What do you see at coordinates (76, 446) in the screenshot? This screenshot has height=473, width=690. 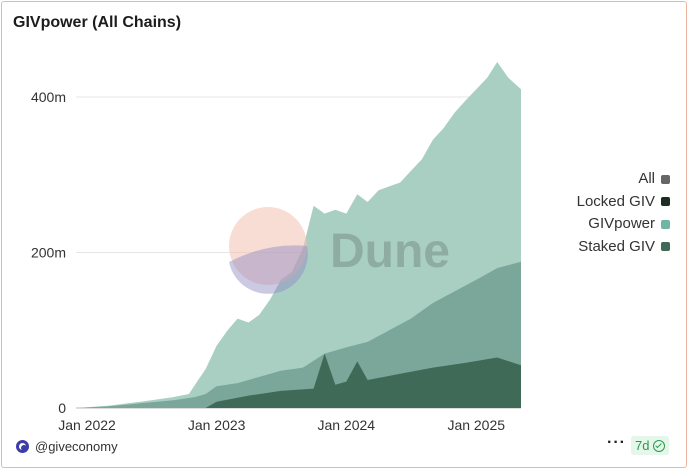 I see `author-name: @giveconomy` at bounding box center [76, 446].